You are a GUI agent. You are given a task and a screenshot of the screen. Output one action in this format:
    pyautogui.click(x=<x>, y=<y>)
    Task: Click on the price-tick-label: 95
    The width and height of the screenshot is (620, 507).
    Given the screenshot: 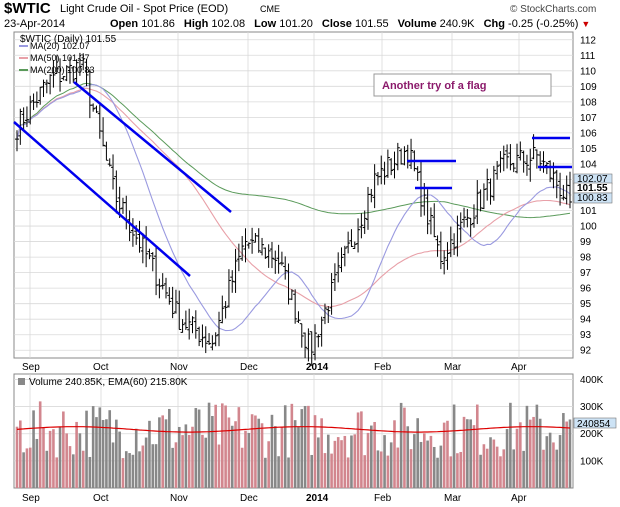 What is the action you would take?
    pyautogui.click(x=586, y=304)
    